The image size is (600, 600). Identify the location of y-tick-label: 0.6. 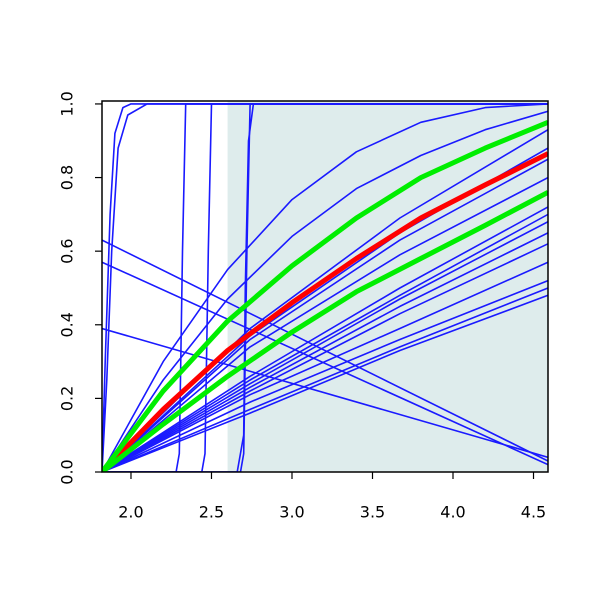
(67, 250).